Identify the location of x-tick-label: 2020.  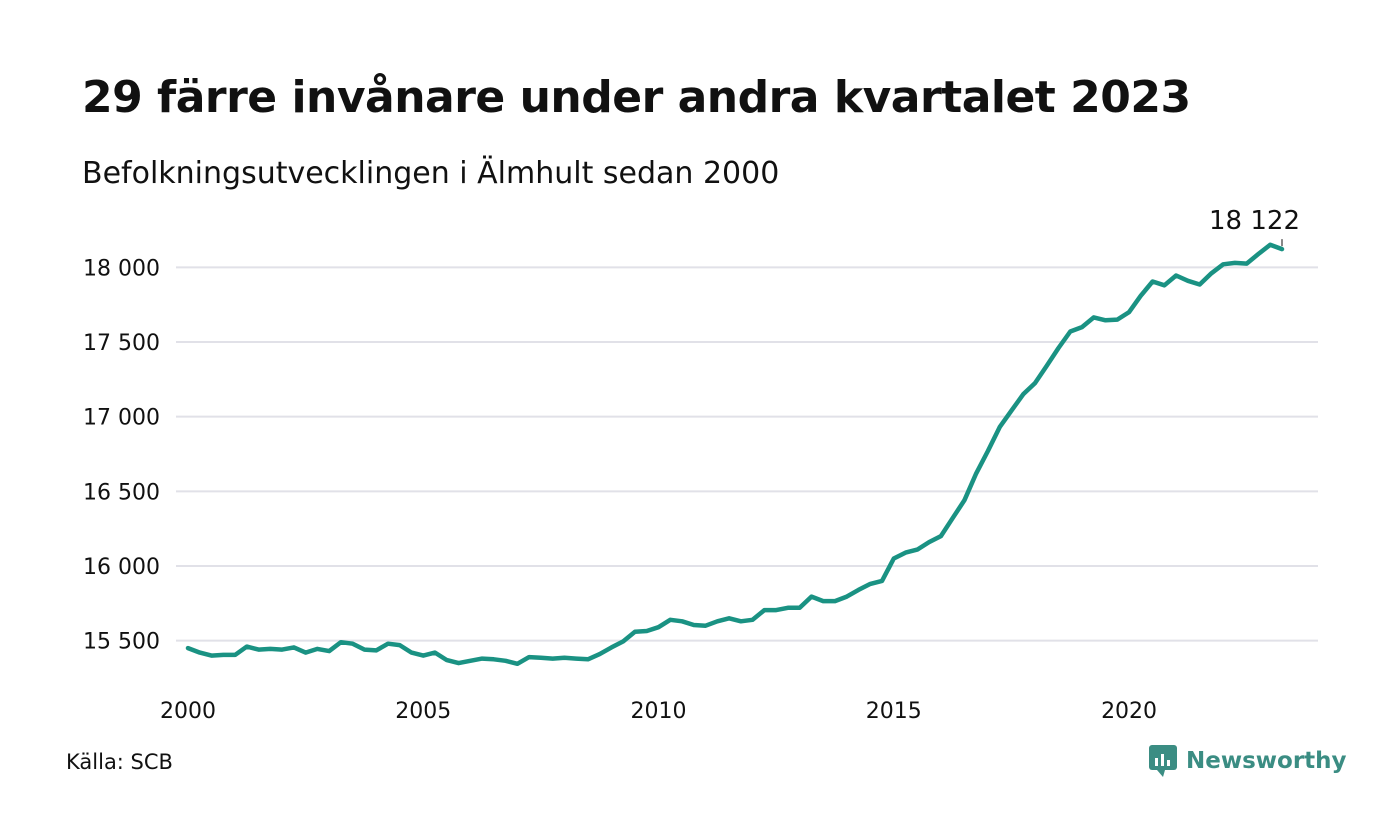
(1129, 711).